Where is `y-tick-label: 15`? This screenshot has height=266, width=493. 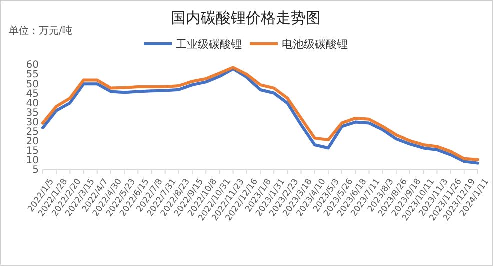 y-tick-label: 15 is located at coordinates (32, 152).